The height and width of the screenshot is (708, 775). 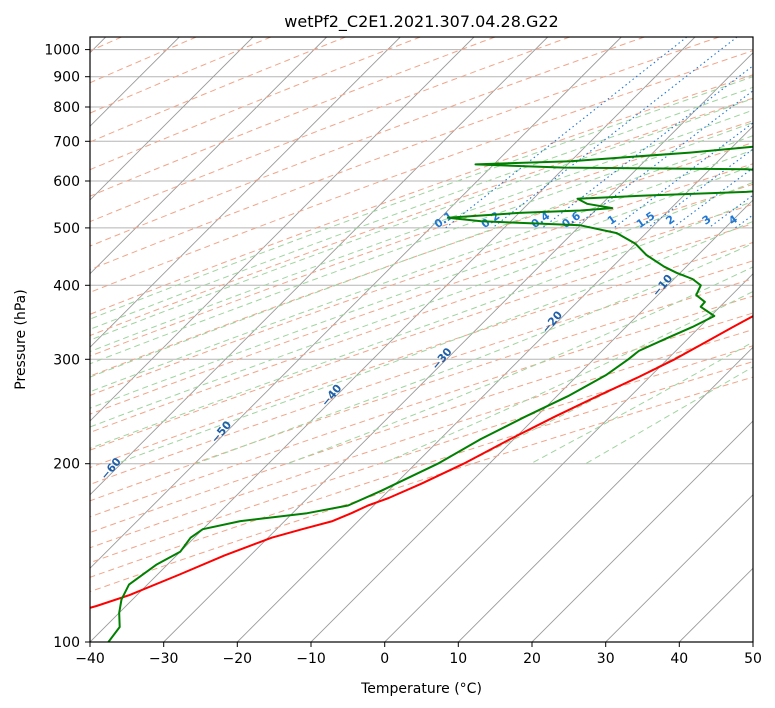 I want to click on dry-adiabat-label: −50, so click(x=221, y=431).